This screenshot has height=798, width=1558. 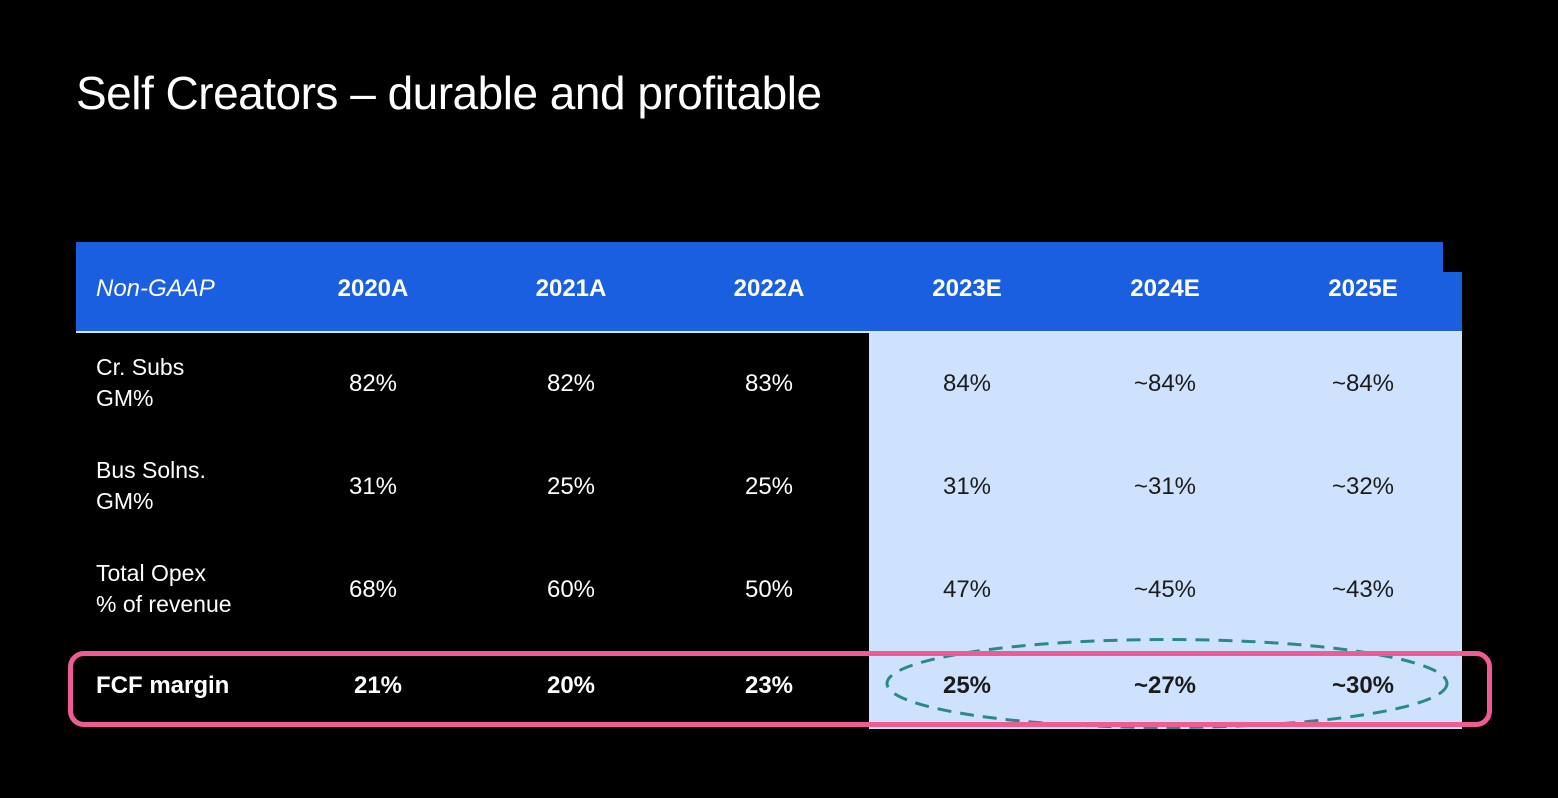 What do you see at coordinates (769, 589) in the screenshot?
I see `table-cell: 50%` at bounding box center [769, 589].